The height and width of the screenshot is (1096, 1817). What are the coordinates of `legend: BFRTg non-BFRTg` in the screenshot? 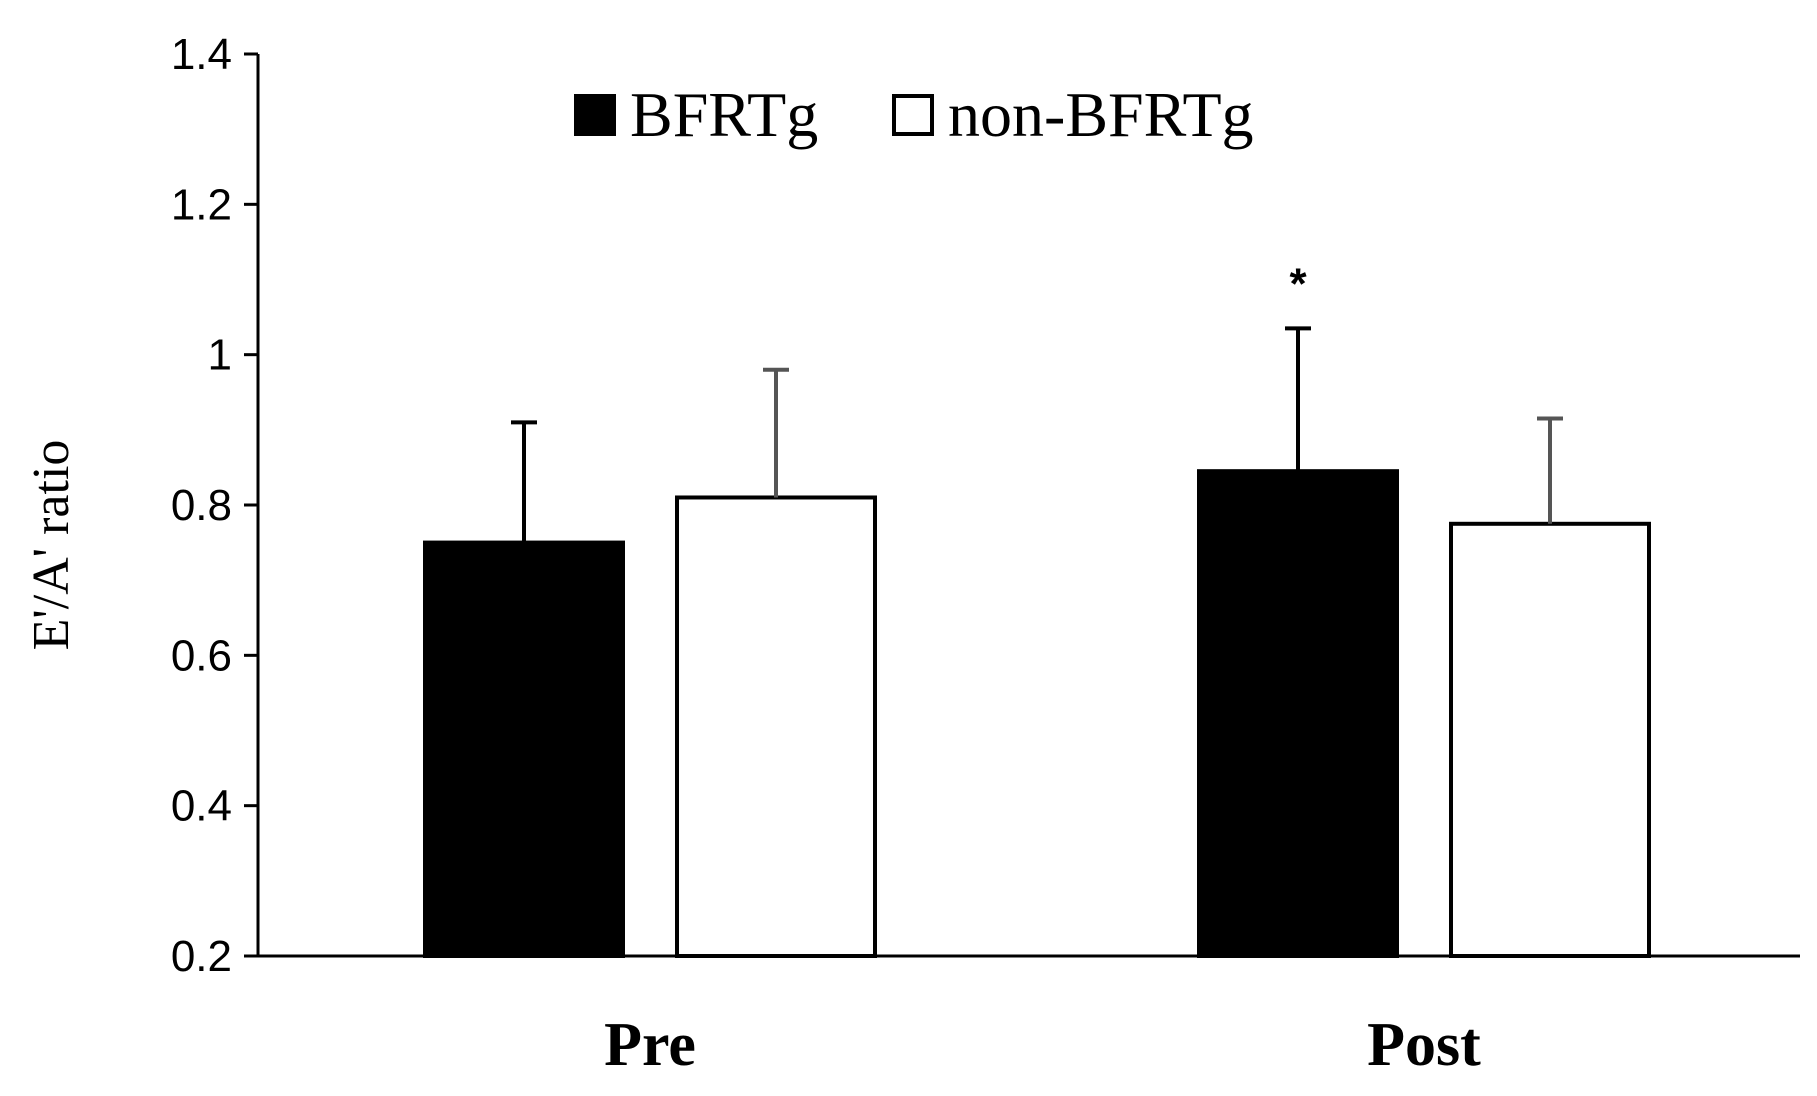 It's located at (914, 114).